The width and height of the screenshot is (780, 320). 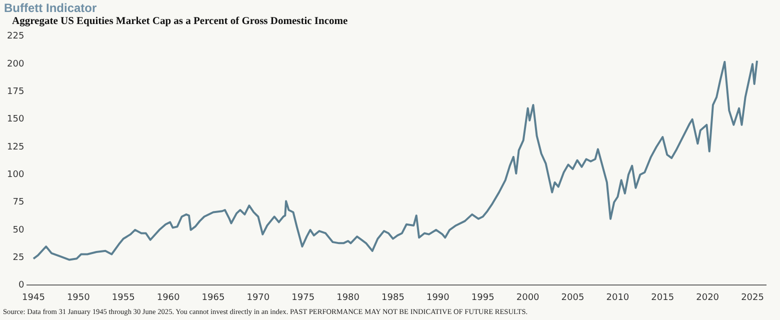 What do you see at coordinates (18, 203) in the screenshot?
I see `y-tick-label: 75` at bounding box center [18, 203].